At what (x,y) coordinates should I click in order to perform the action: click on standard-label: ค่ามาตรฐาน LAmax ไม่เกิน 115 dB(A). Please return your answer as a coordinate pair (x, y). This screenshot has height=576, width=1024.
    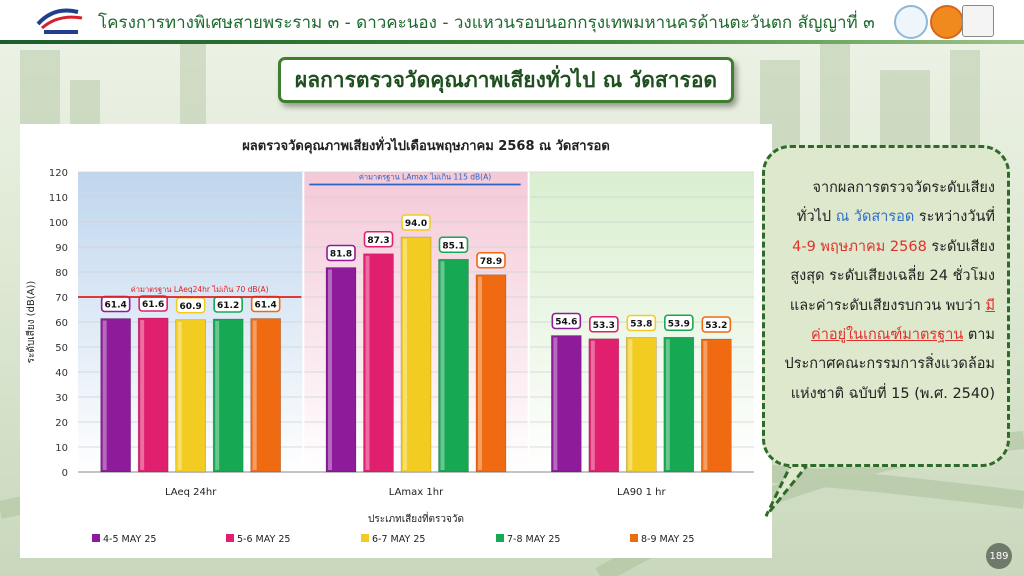
    Looking at the image, I should click on (425, 177).